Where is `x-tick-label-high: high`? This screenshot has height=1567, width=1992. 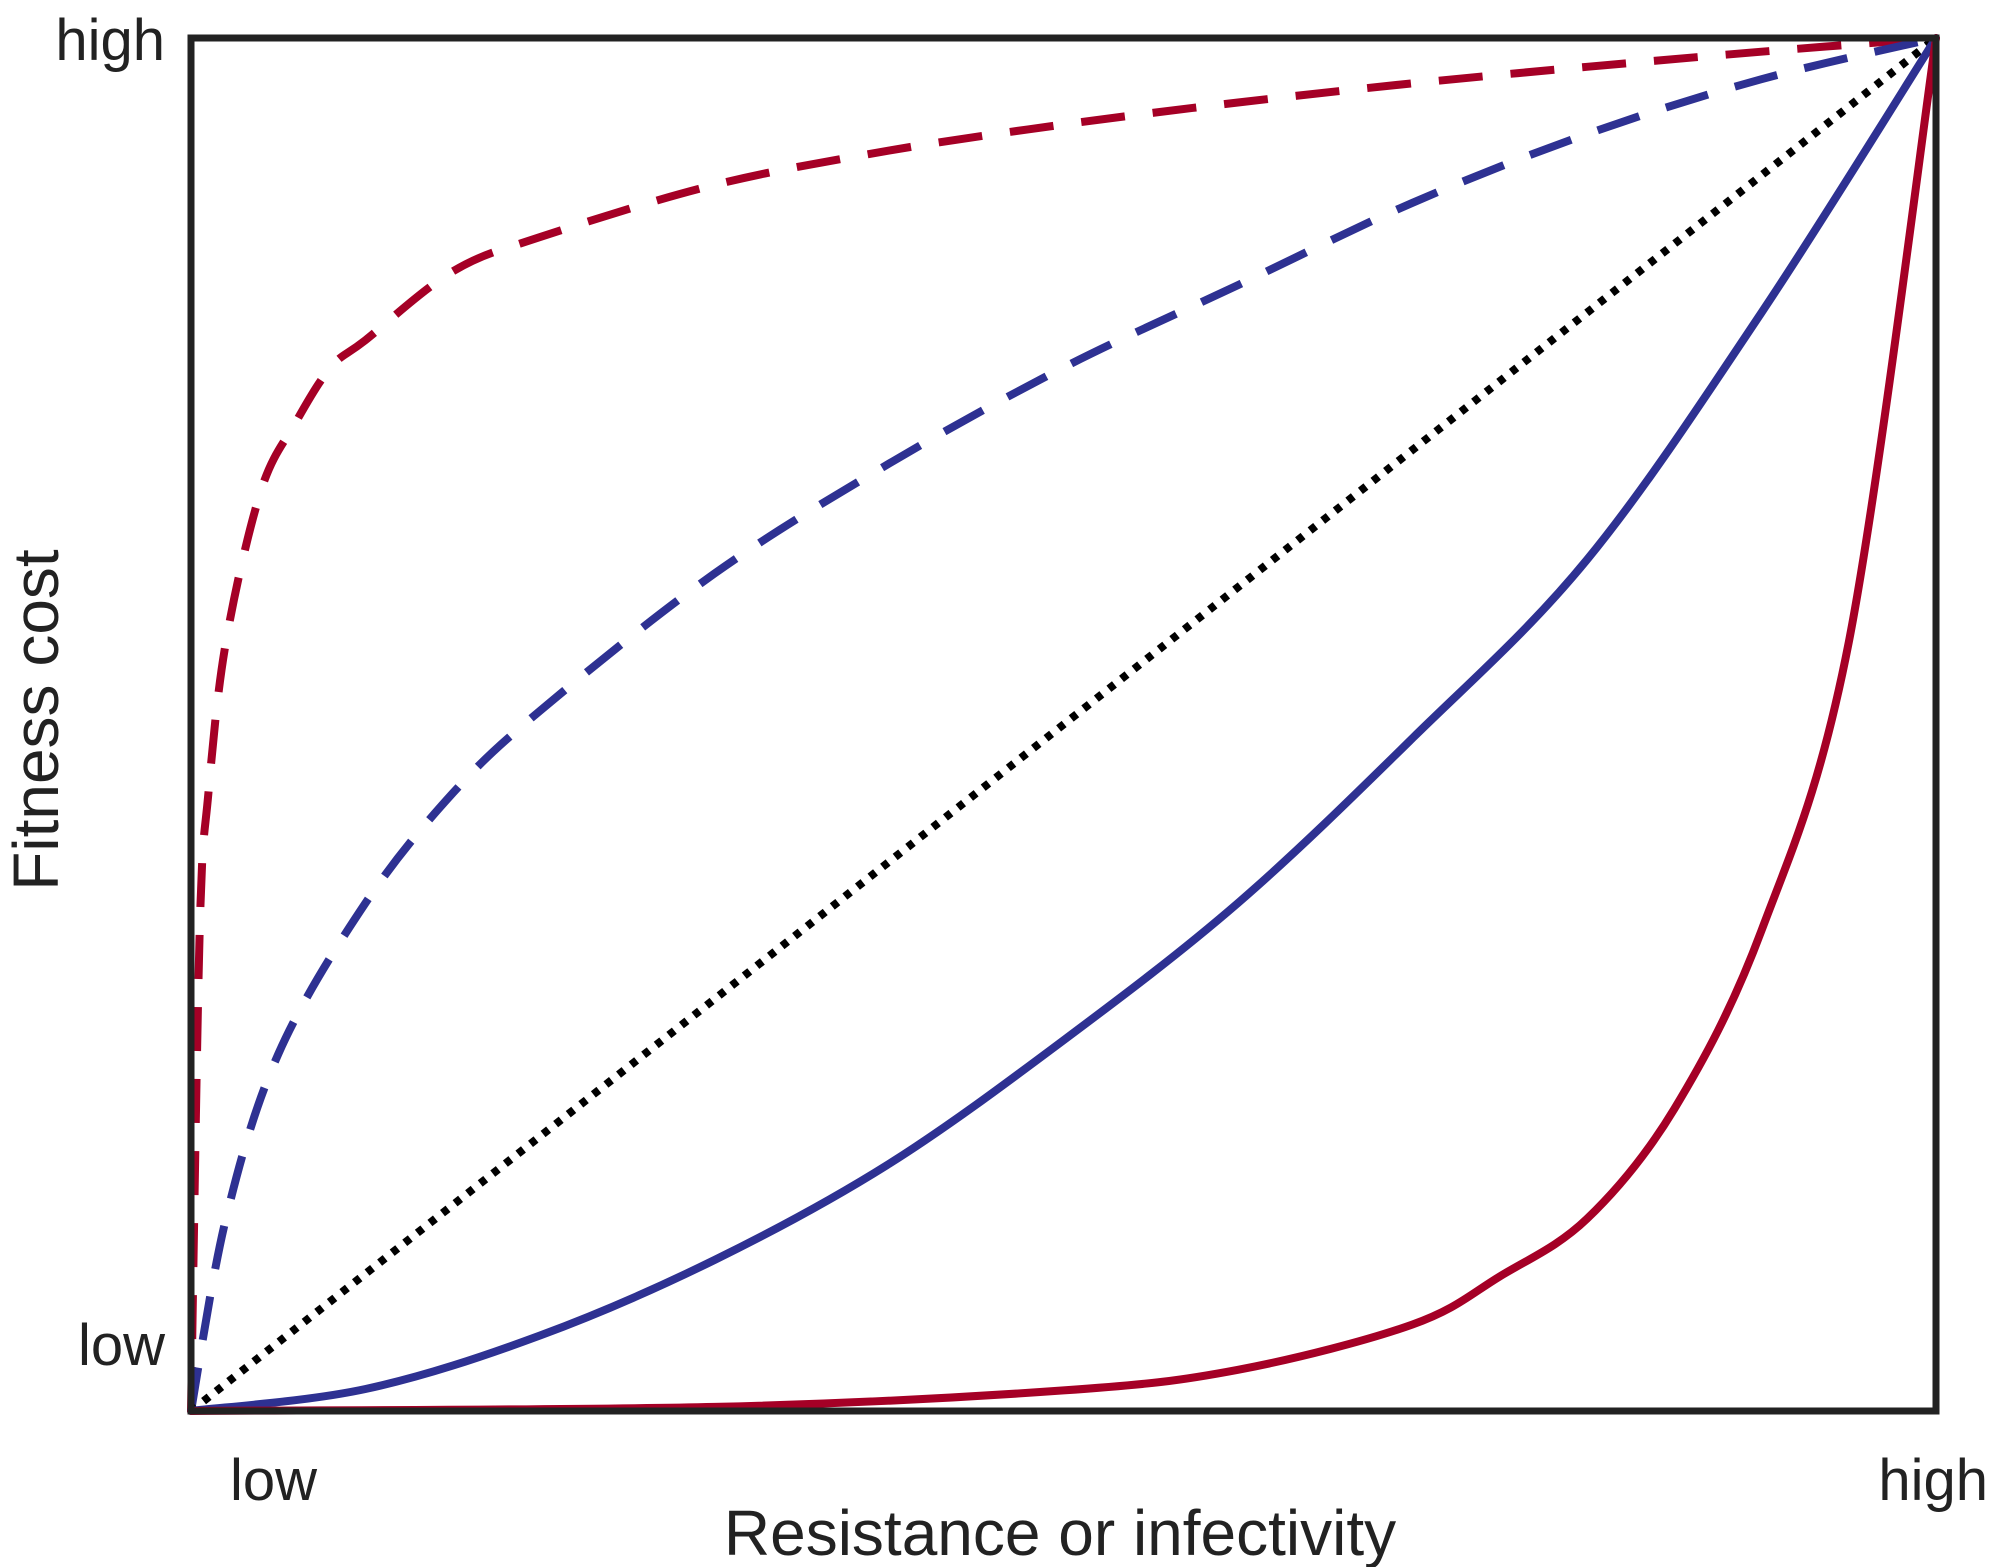 x-tick-label-high: high is located at coordinates (1933, 1480).